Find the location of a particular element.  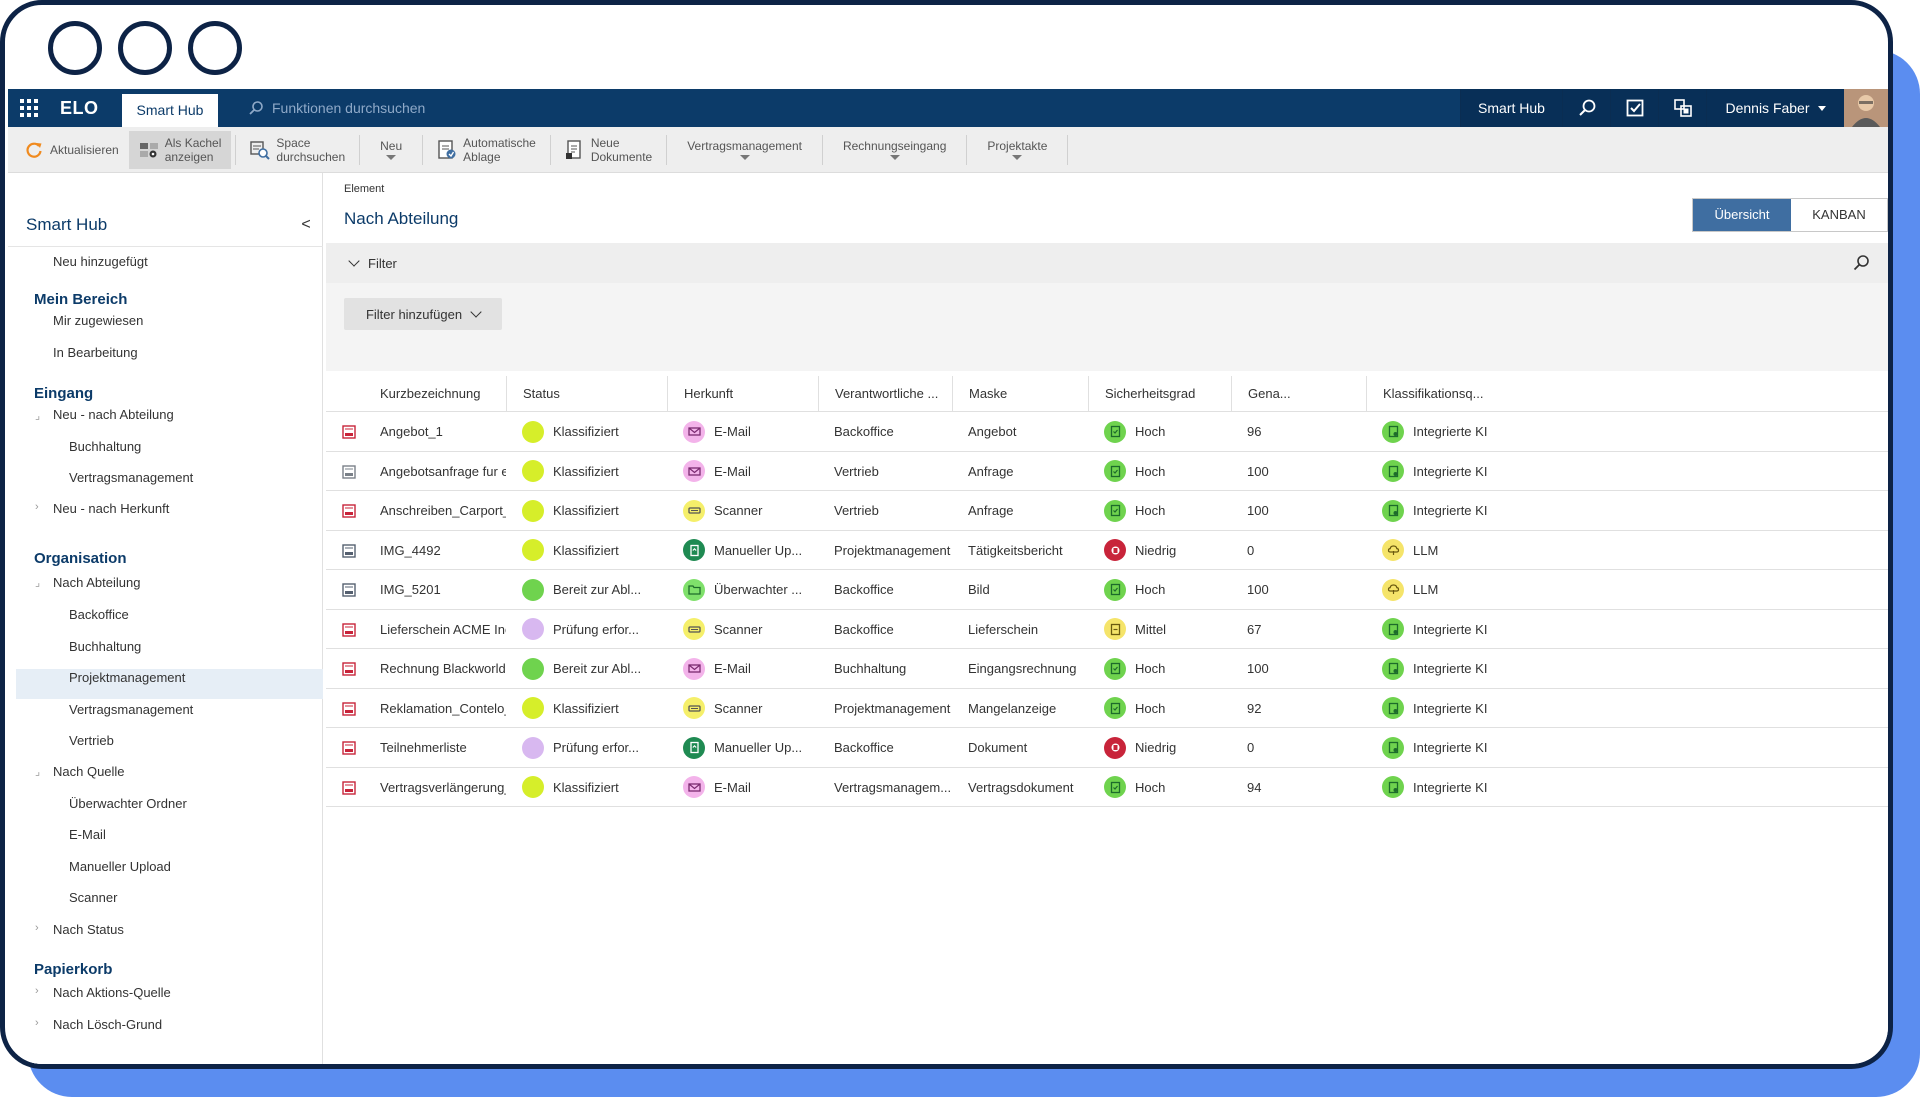

column-header: Kurzbezeichnung is located at coordinates (430, 393).